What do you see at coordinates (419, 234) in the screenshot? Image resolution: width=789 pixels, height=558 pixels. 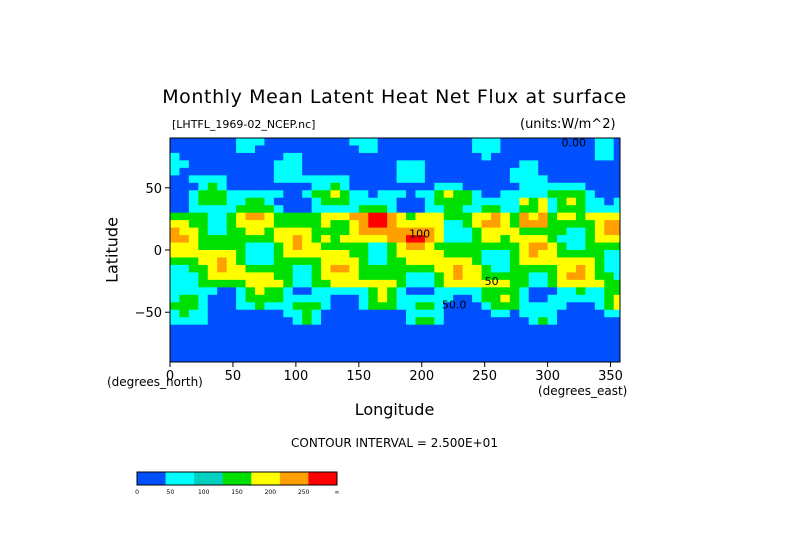 I see `contour-label: 100` at bounding box center [419, 234].